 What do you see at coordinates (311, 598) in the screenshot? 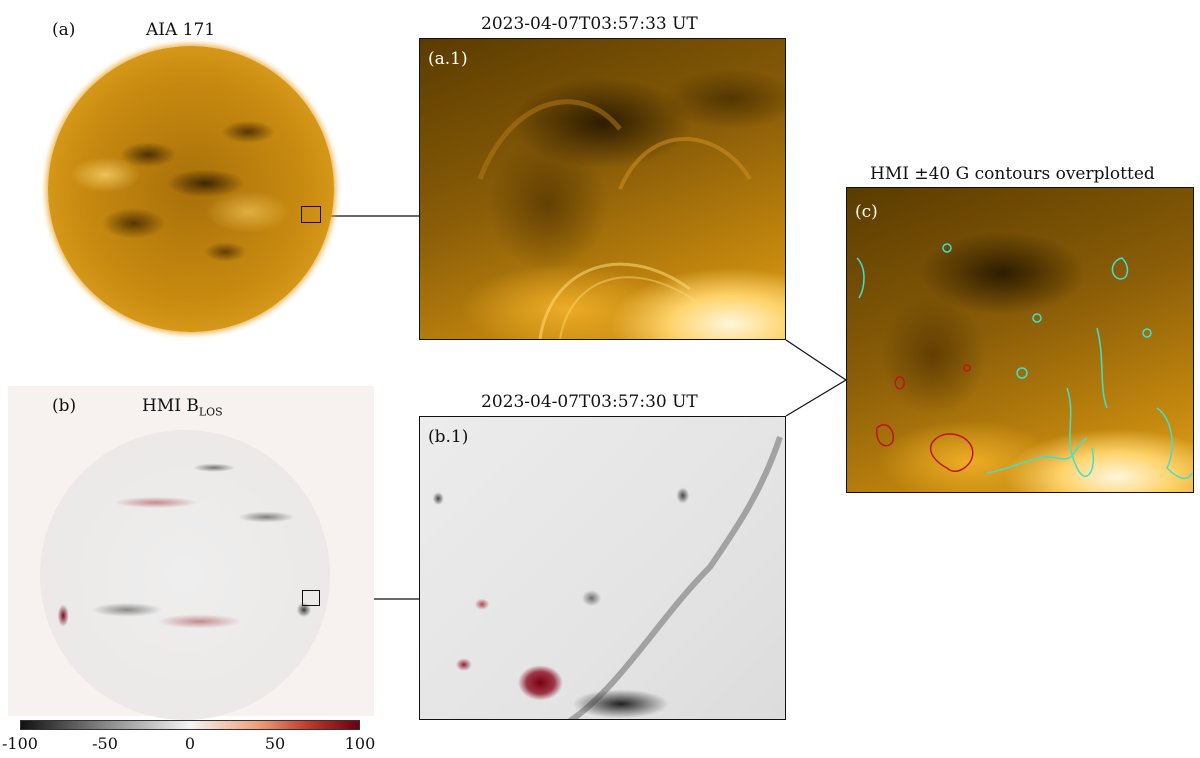
I see `hmi-zoom-region-box` at bounding box center [311, 598].